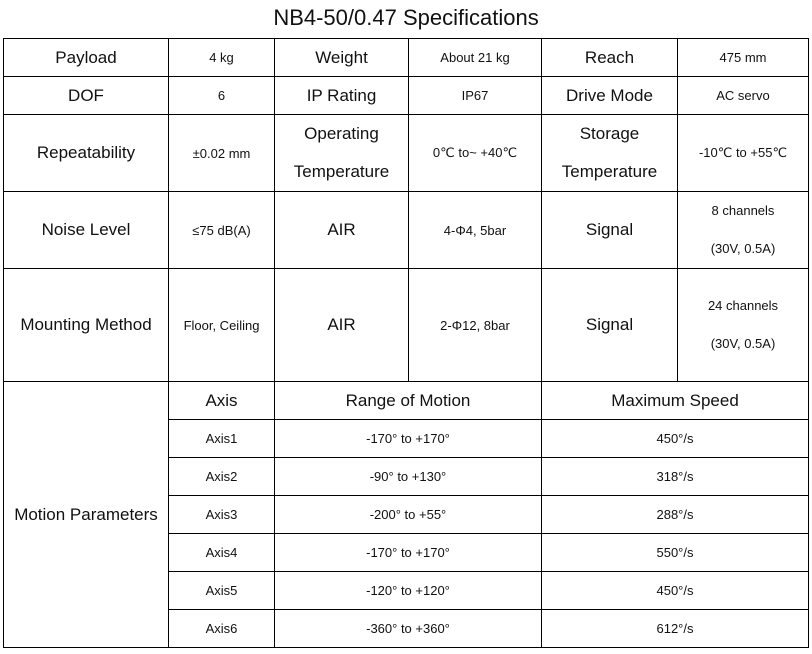 This screenshot has height=654, width=812. I want to click on motion-parameters-label: Motion Parameters, so click(86, 514).